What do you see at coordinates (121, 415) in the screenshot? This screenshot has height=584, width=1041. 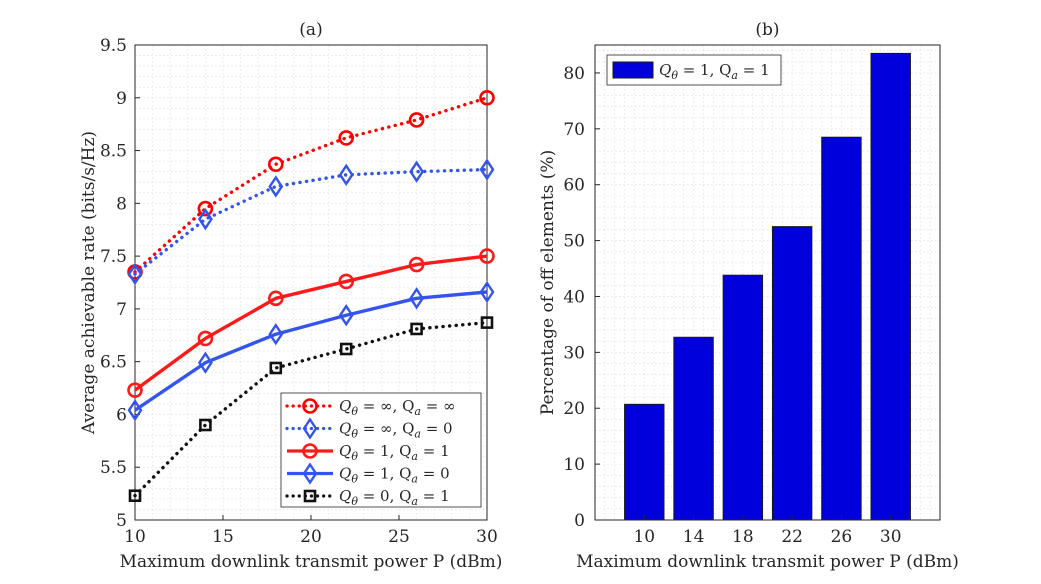 I see `y-tick-label: 6` at bounding box center [121, 415].